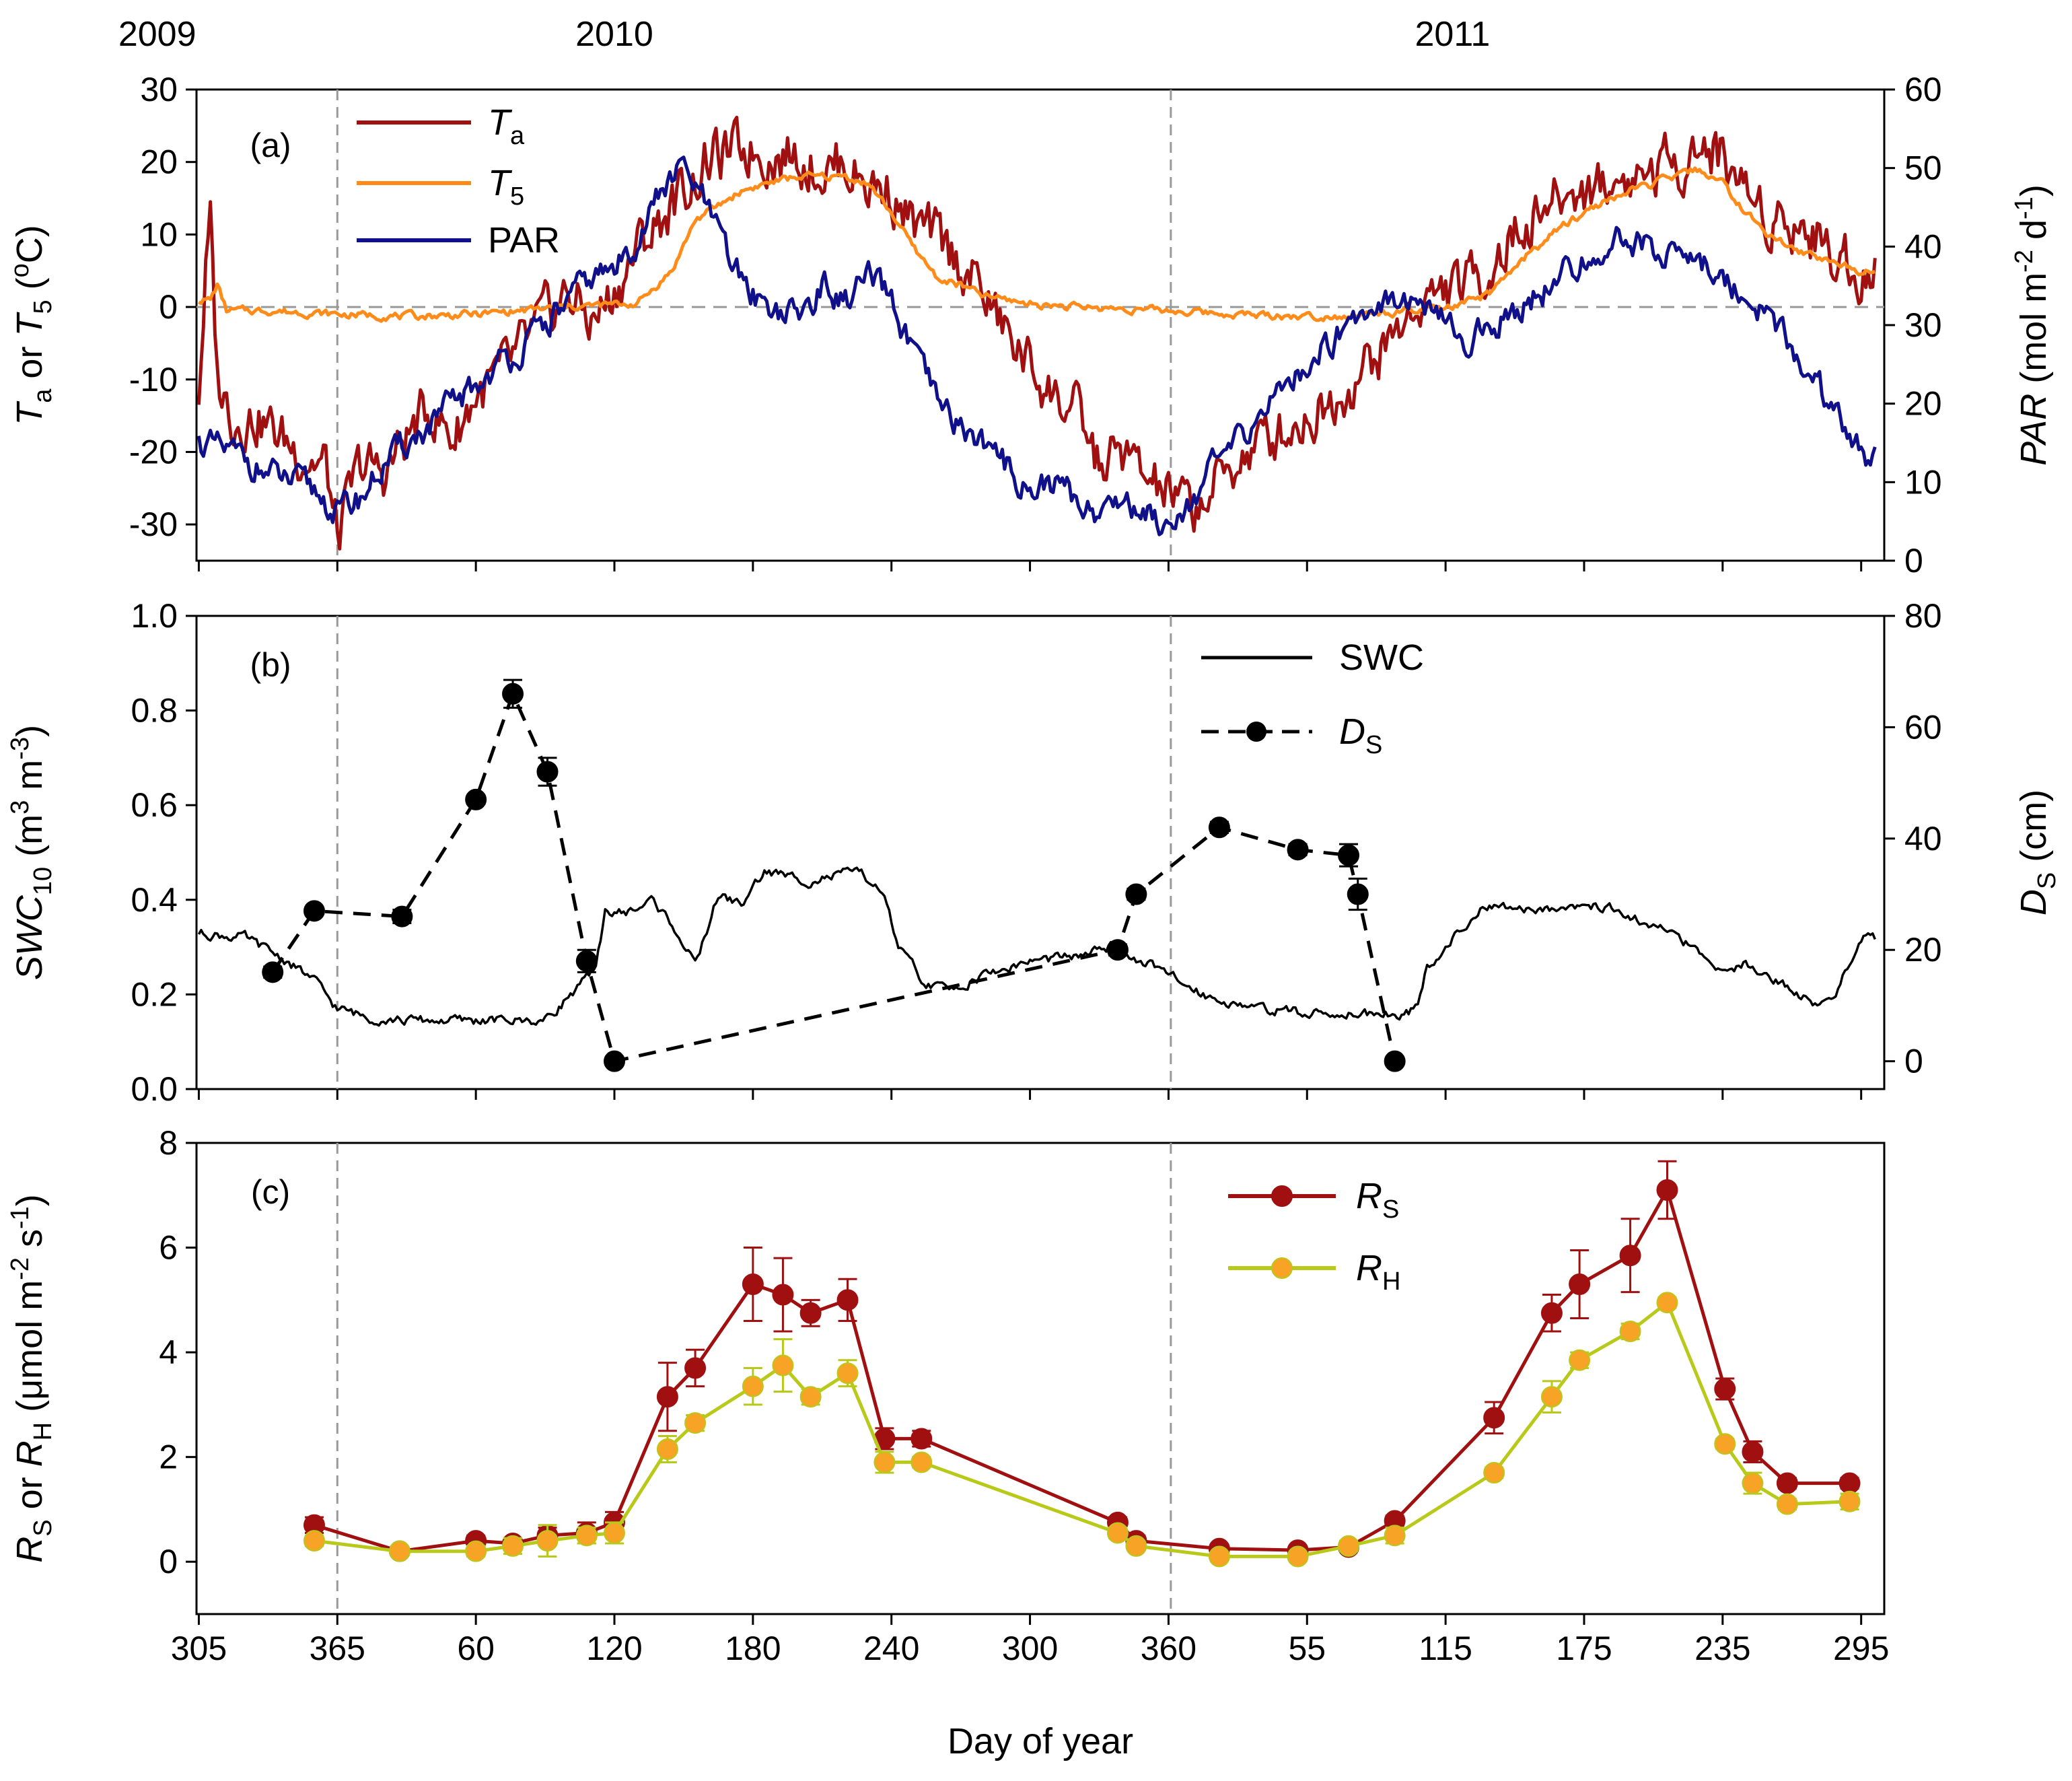  Describe the element at coordinates (2033, 902) in the screenshot. I see `axis-label-part: D` at that location.